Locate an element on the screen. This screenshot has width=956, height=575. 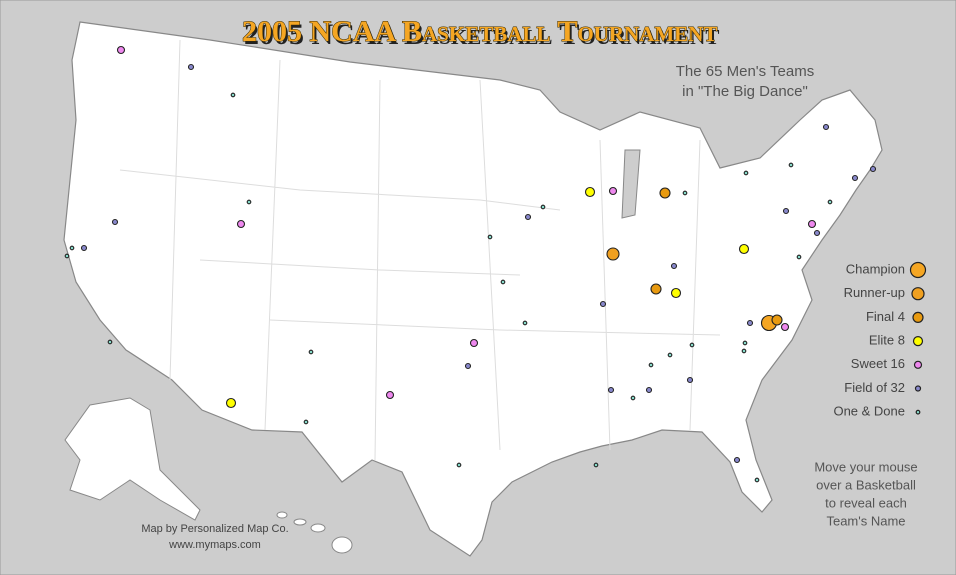
instruction-line: Move your mouse is located at coordinates (865, 466).